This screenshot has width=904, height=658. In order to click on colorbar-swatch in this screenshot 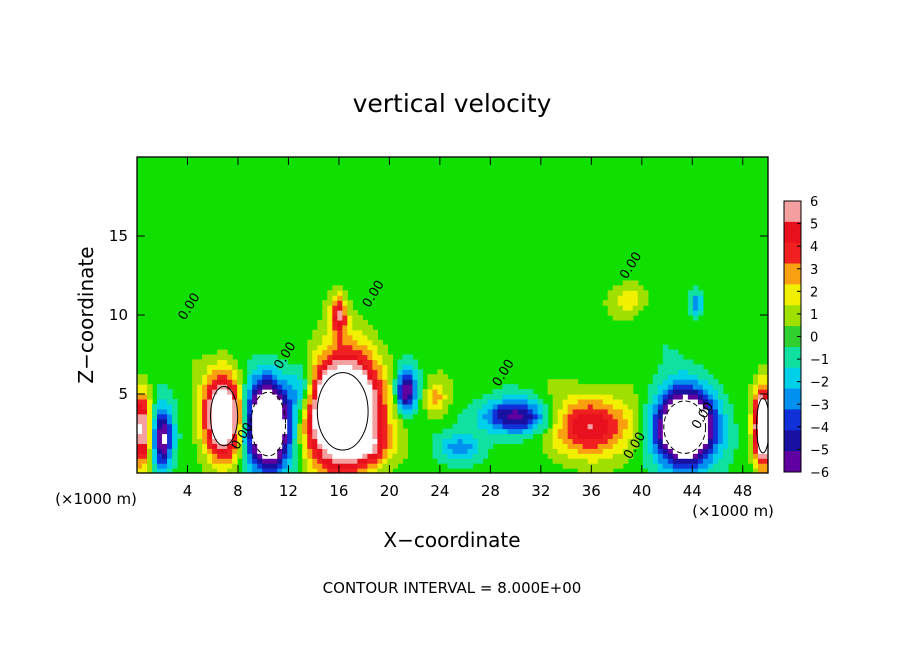, I will do `click(792, 399)`.